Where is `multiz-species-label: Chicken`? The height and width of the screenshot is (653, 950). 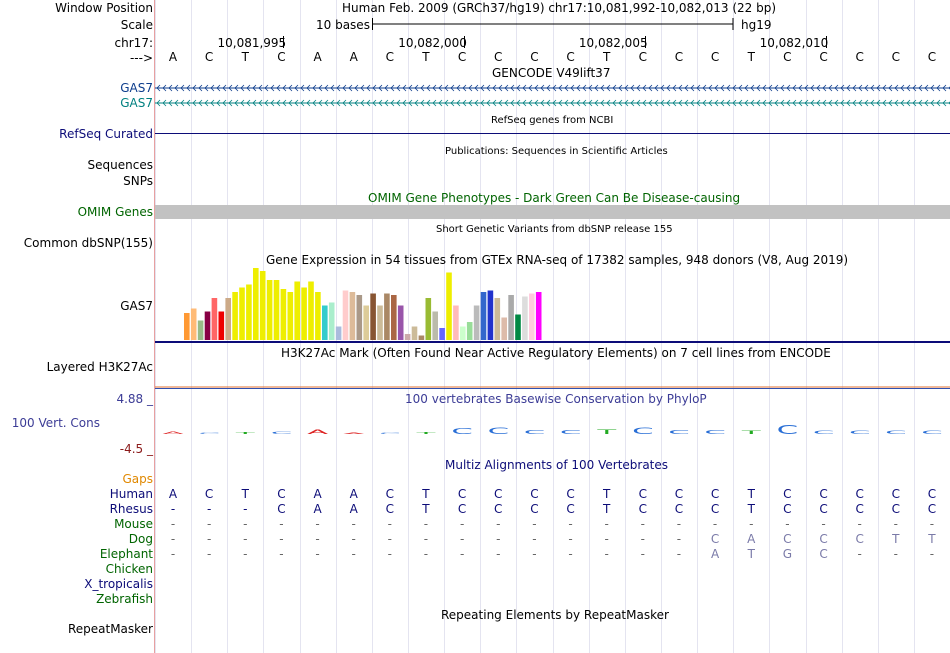 multiz-species-label: Chicken is located at coordinates (129, 569).